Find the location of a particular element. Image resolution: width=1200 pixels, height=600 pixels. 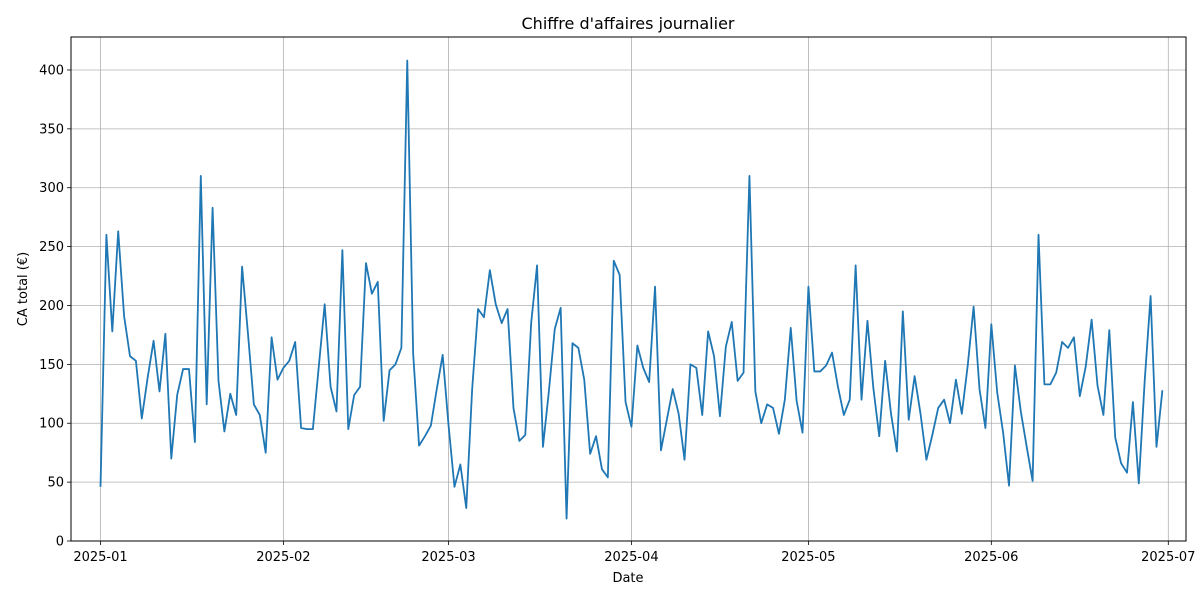

y-tick-label: 200 is located at coordinates (51, 306).